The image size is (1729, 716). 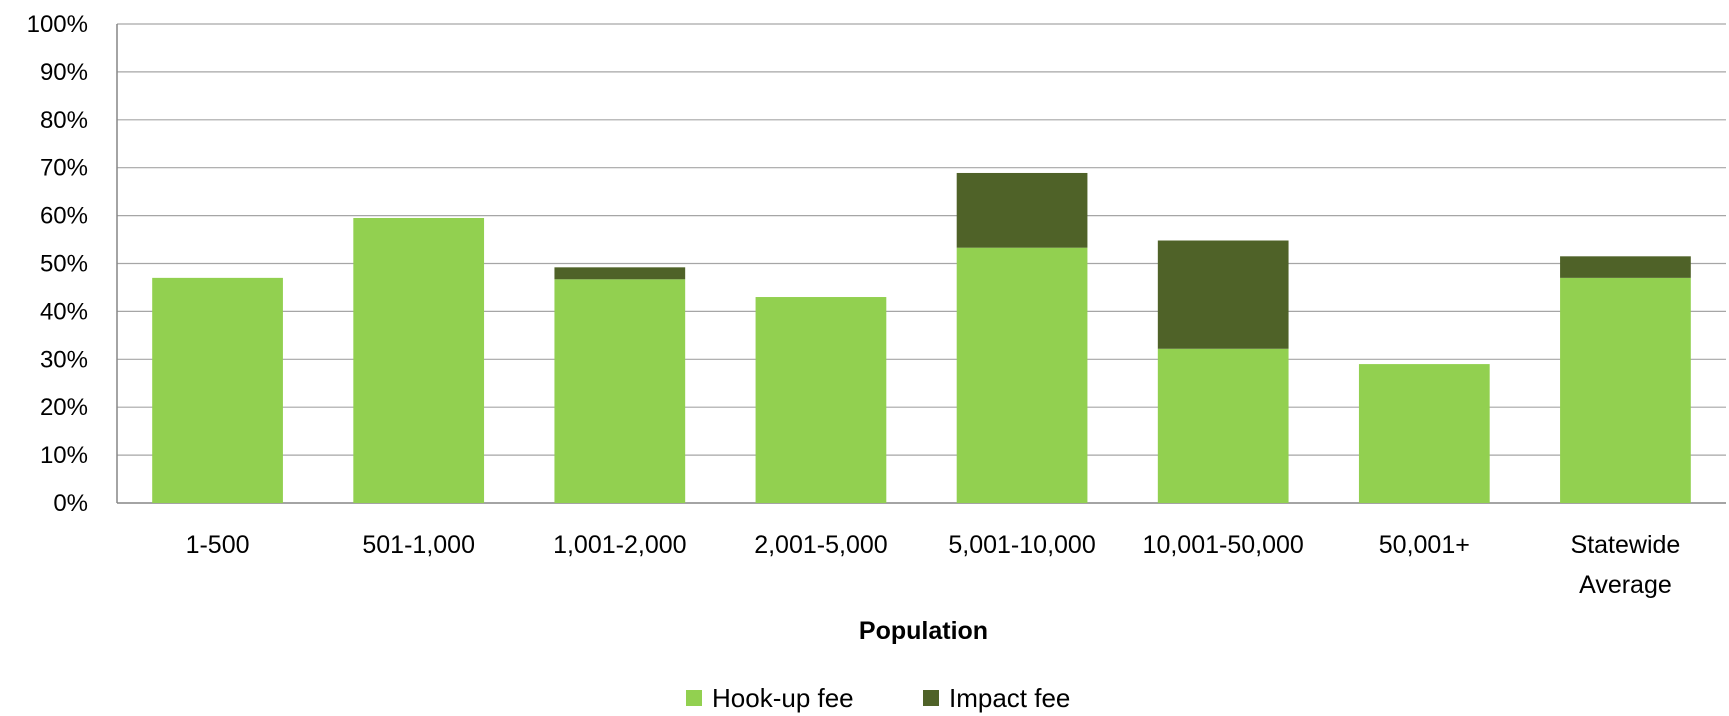 What do you see at coordinates (1625, 585) in the screenshot?
I see `x-tick-label: Average` at bounding box center [1625, 585].